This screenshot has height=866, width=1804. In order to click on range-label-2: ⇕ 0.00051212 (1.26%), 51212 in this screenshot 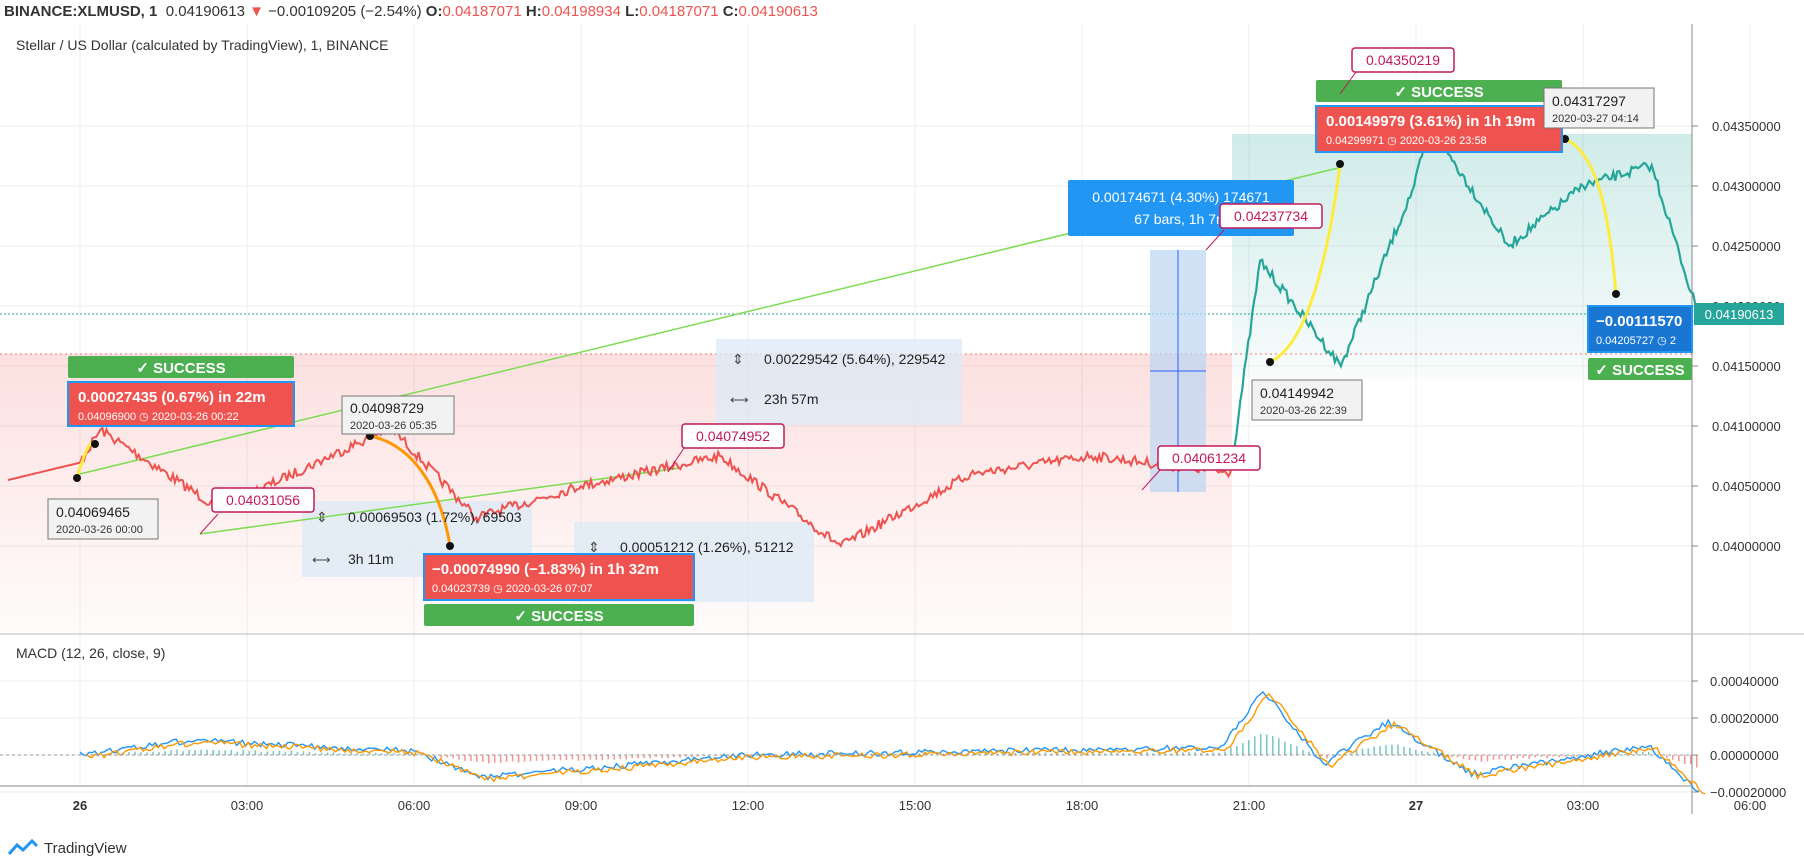, I will do `click(691, 547)`.